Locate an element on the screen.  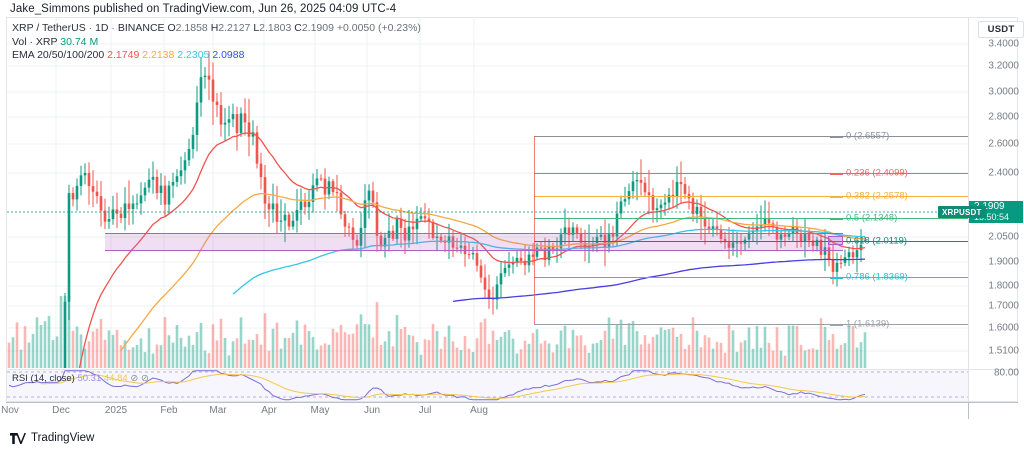
time-axis: Nov Dec 2025 Feb Mar Apr May Jun Jul Aug is located at coordinates (509, 411).